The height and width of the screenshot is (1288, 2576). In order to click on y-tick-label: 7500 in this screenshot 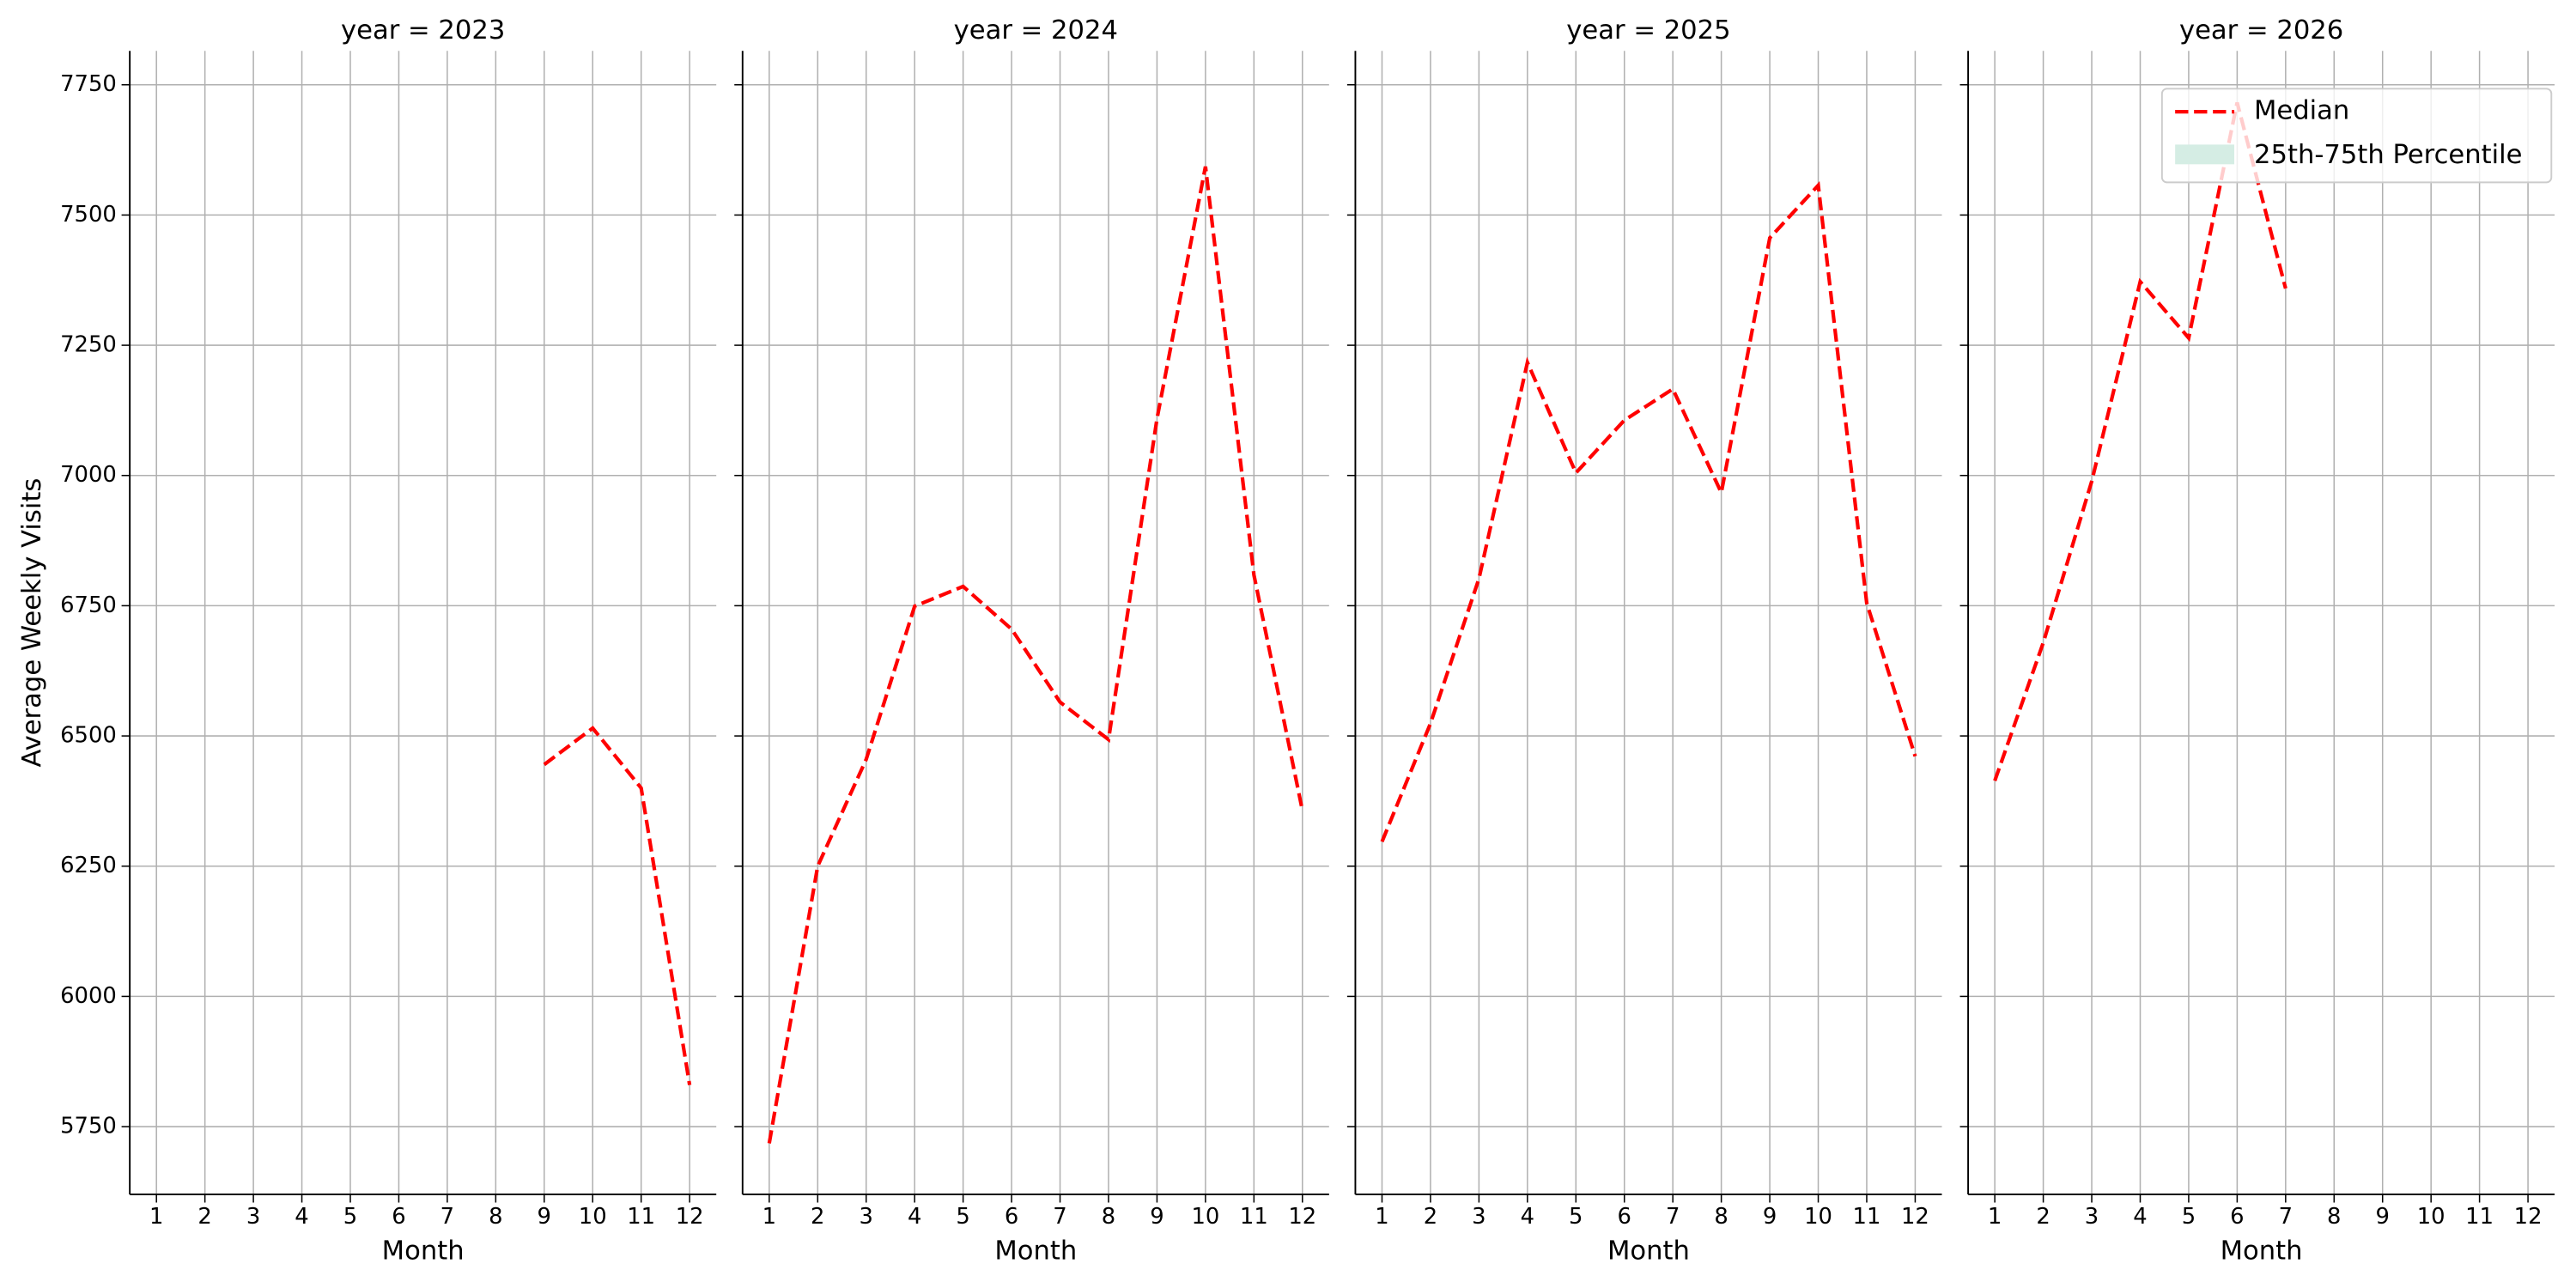, I will do `click(88, 215)`.